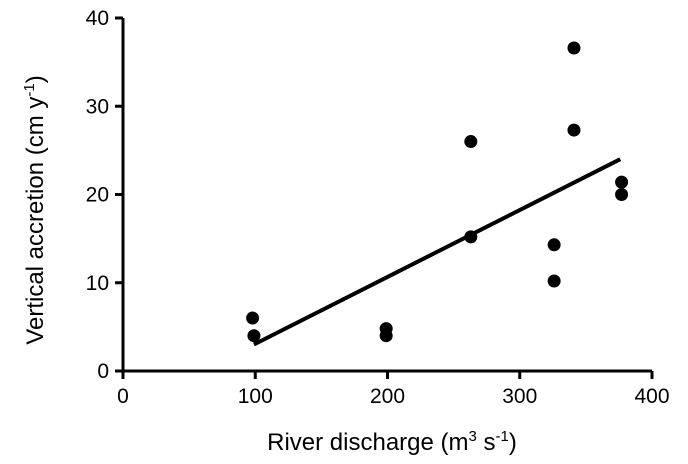  What do you see at coordinates (255, 396) in the screenshot?
I see `x-tick-label: 100` at bounding box center [255, 396].